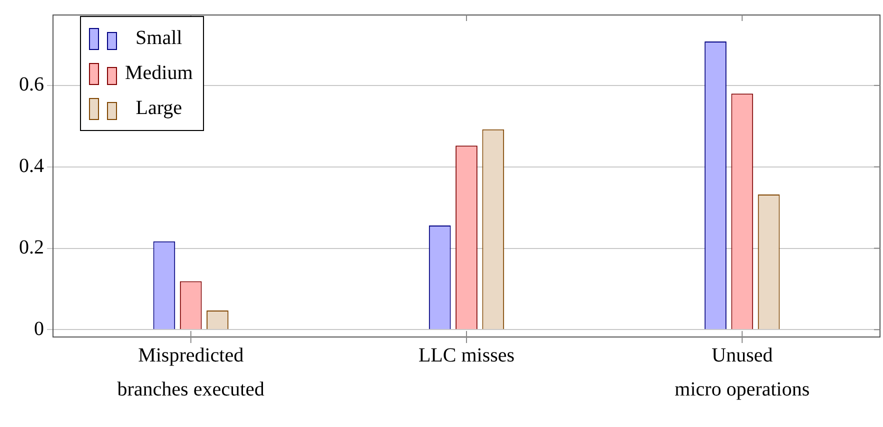 This screenshot has width=883, height=427. What do you see at coordinates (159, 73) in the screenshot?
I see `legend-label: Medium` at bounding box center [159, 73].